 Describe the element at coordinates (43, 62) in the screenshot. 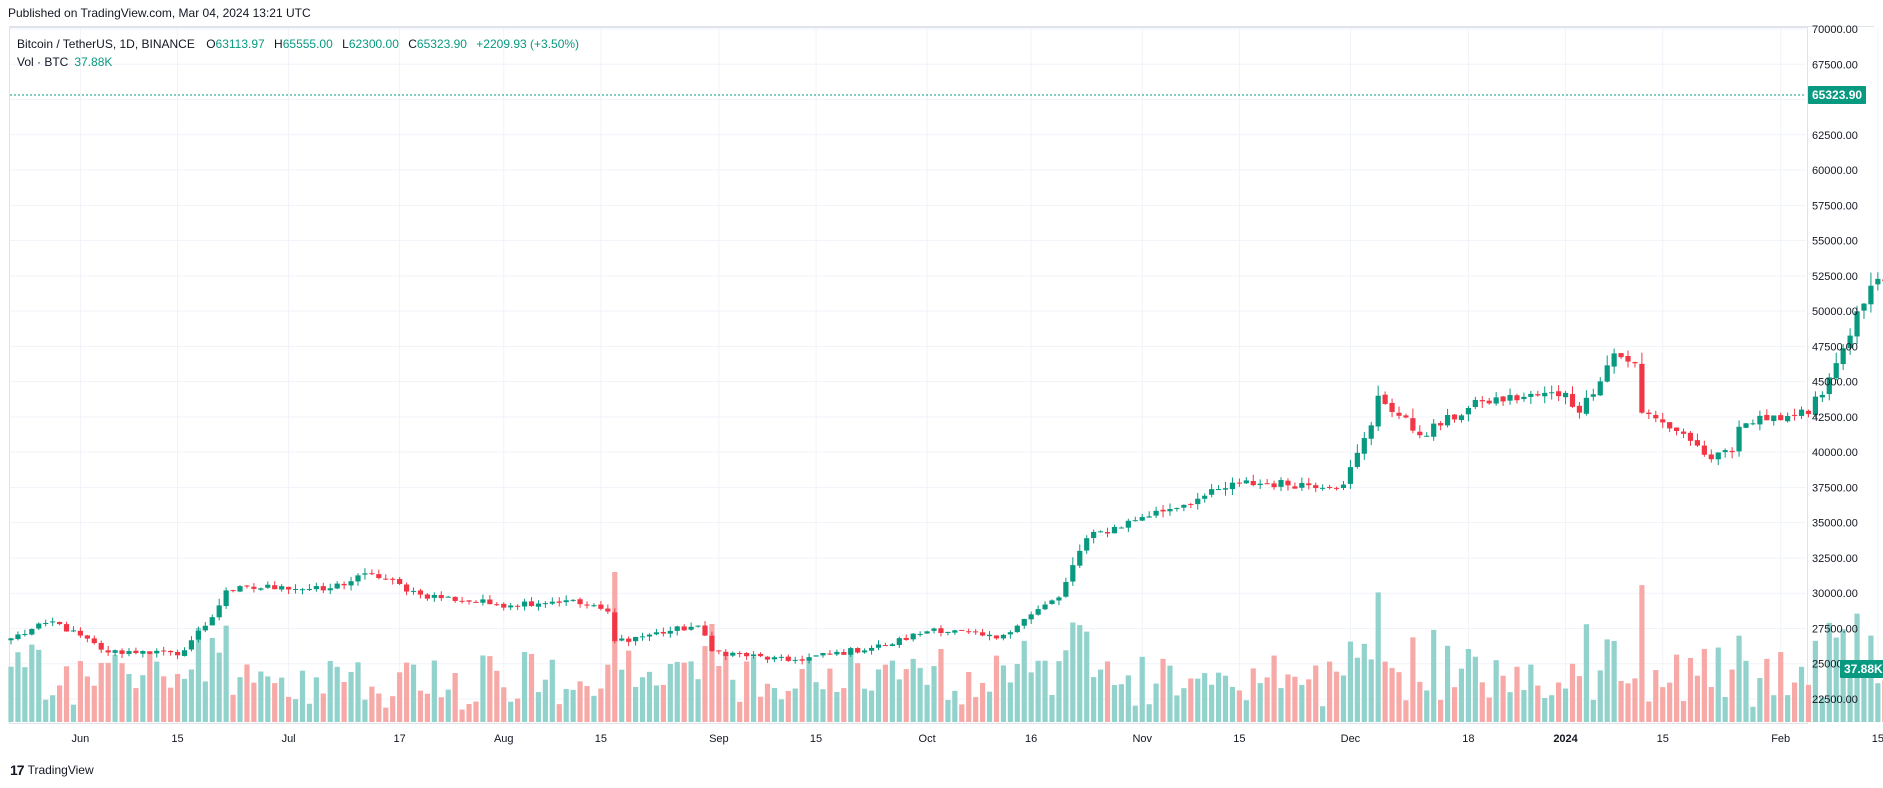

I see `volume-label: Vol · BTC` at that location.